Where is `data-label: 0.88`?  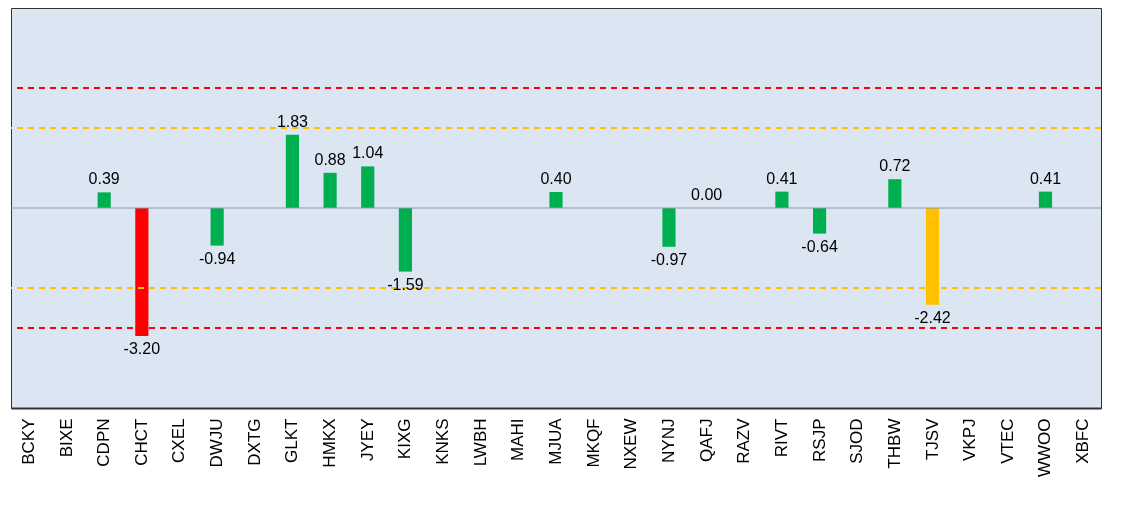 data-label: 0.88 is located at coordinates (330, 159).